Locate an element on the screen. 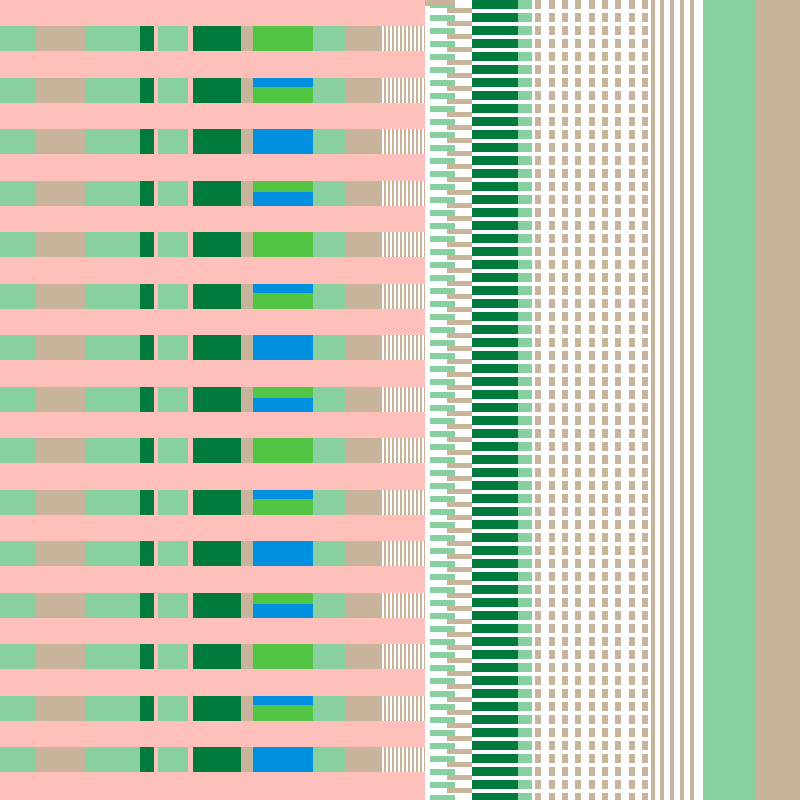 Image resolution: width=800 pixels, height=800 pixels. row-cell-hatch is located at coordinates (402, 399).